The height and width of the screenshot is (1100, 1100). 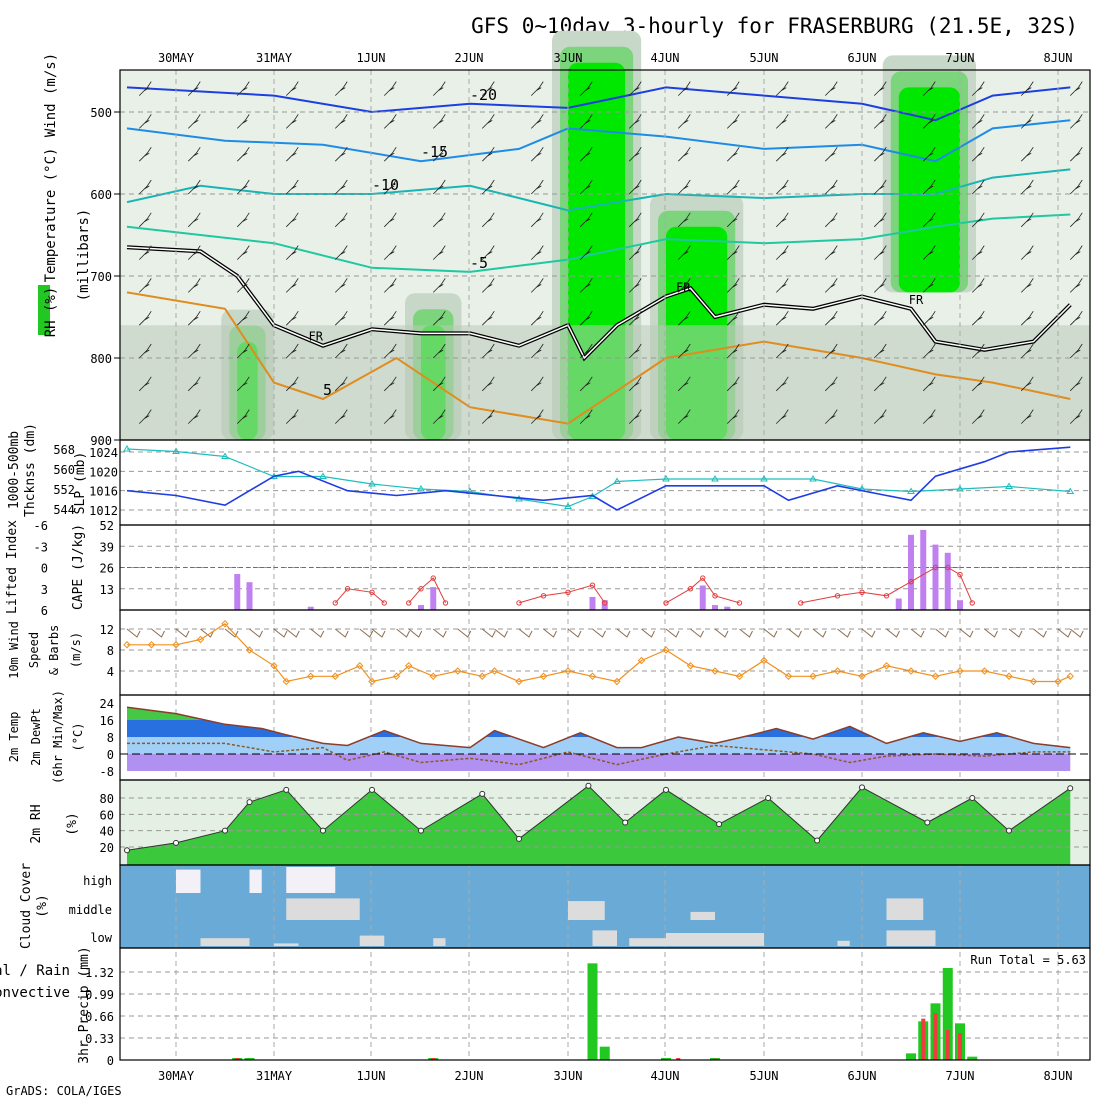 I want to click on cape-tick-label: 26, so click(x=107, y=569).